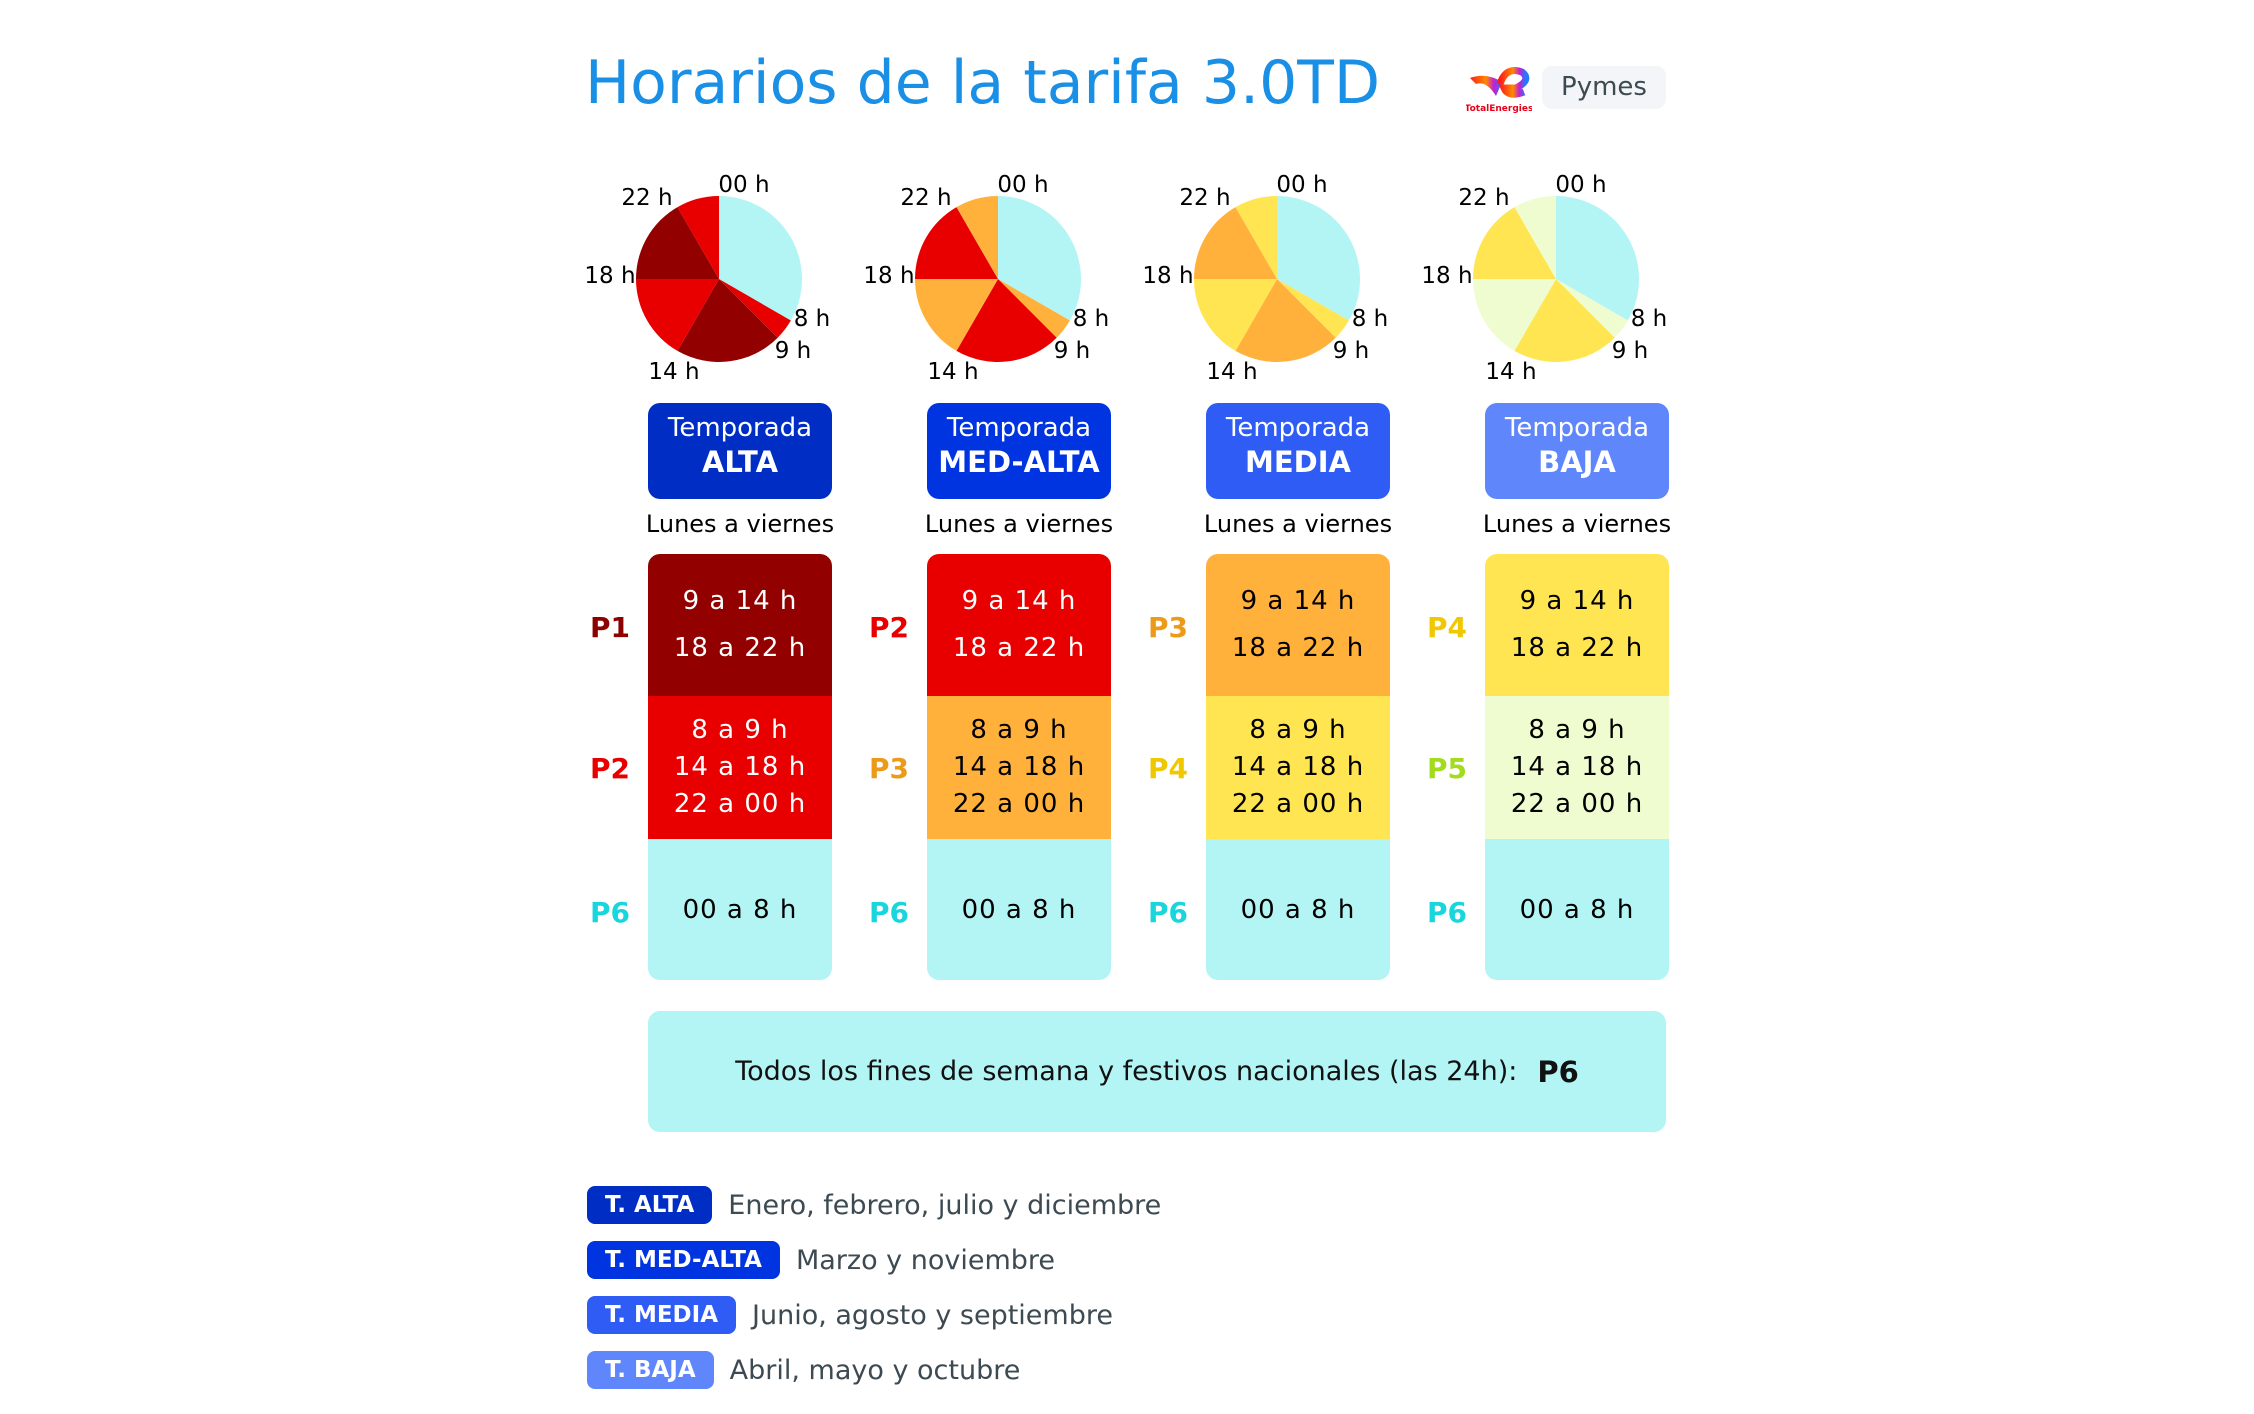 This screenshot has width=2254, height=1414. What do you see at coordinates (661, 1315) in the screenshot?
I see `legend-badge: T. MEDIA` at bounding box center [661, 1315].